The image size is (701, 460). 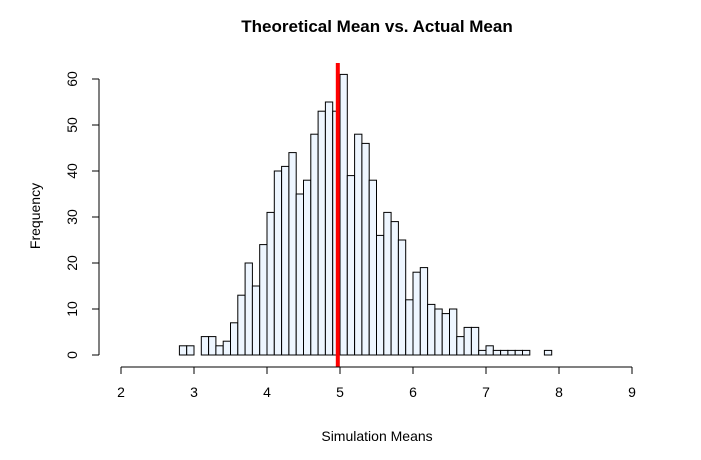 What do you see at coordinates (72, 171) in the screenshot?
I see `y-tick-label: 40` at bounding box center [72, 171].